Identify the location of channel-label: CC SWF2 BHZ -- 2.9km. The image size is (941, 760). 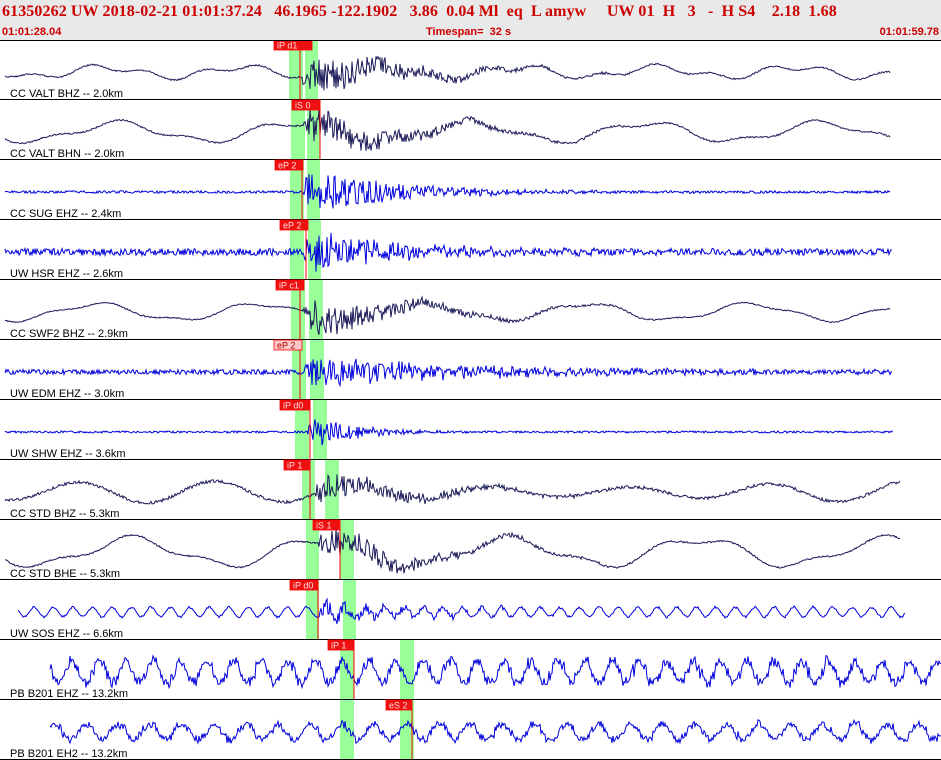
(69, 334).